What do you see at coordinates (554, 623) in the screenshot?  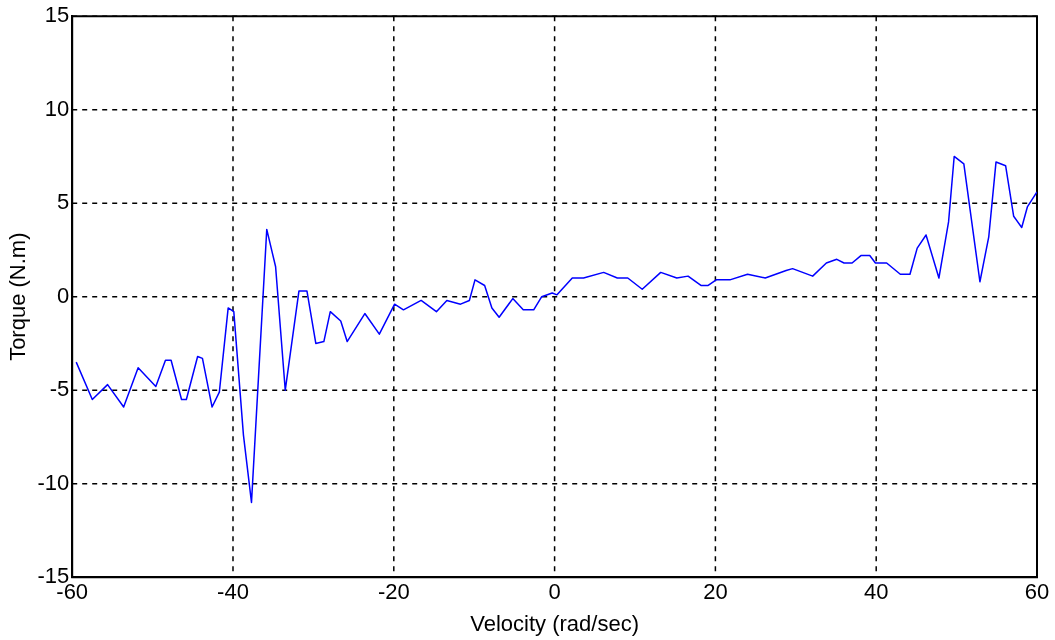 I see `x-axis-title: Velocity (rad/sec)` at bounding box center [554, 623].